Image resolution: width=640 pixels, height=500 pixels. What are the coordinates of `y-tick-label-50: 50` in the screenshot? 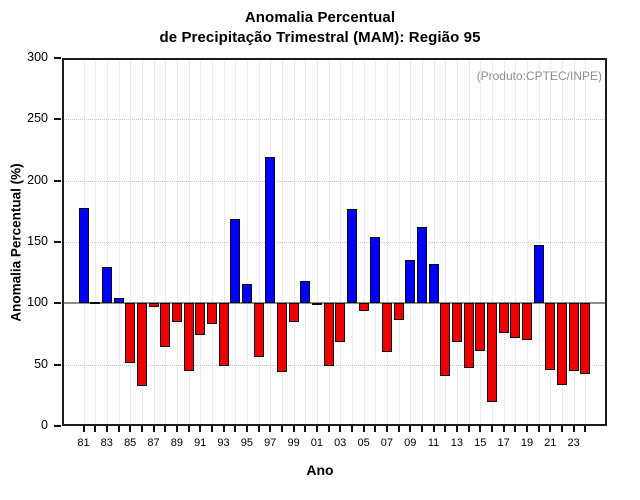 It's located at (41, 363).